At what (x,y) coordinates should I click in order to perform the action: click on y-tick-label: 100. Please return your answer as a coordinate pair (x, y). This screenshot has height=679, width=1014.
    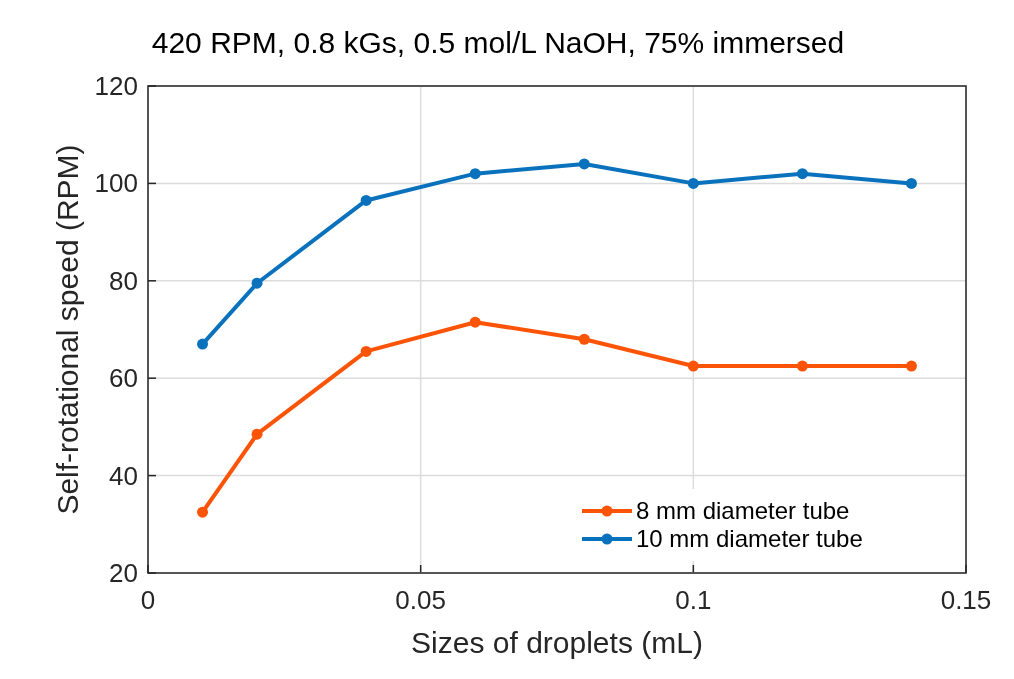
    Looking at the image, I should click on (116, 183).